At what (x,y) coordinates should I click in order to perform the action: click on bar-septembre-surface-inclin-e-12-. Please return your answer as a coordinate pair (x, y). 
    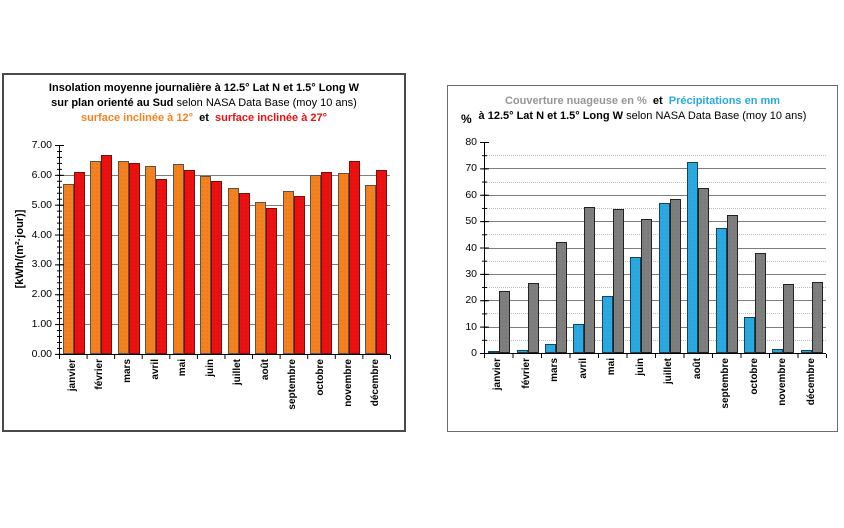
    Looking at the image, I should click on (288, 272).